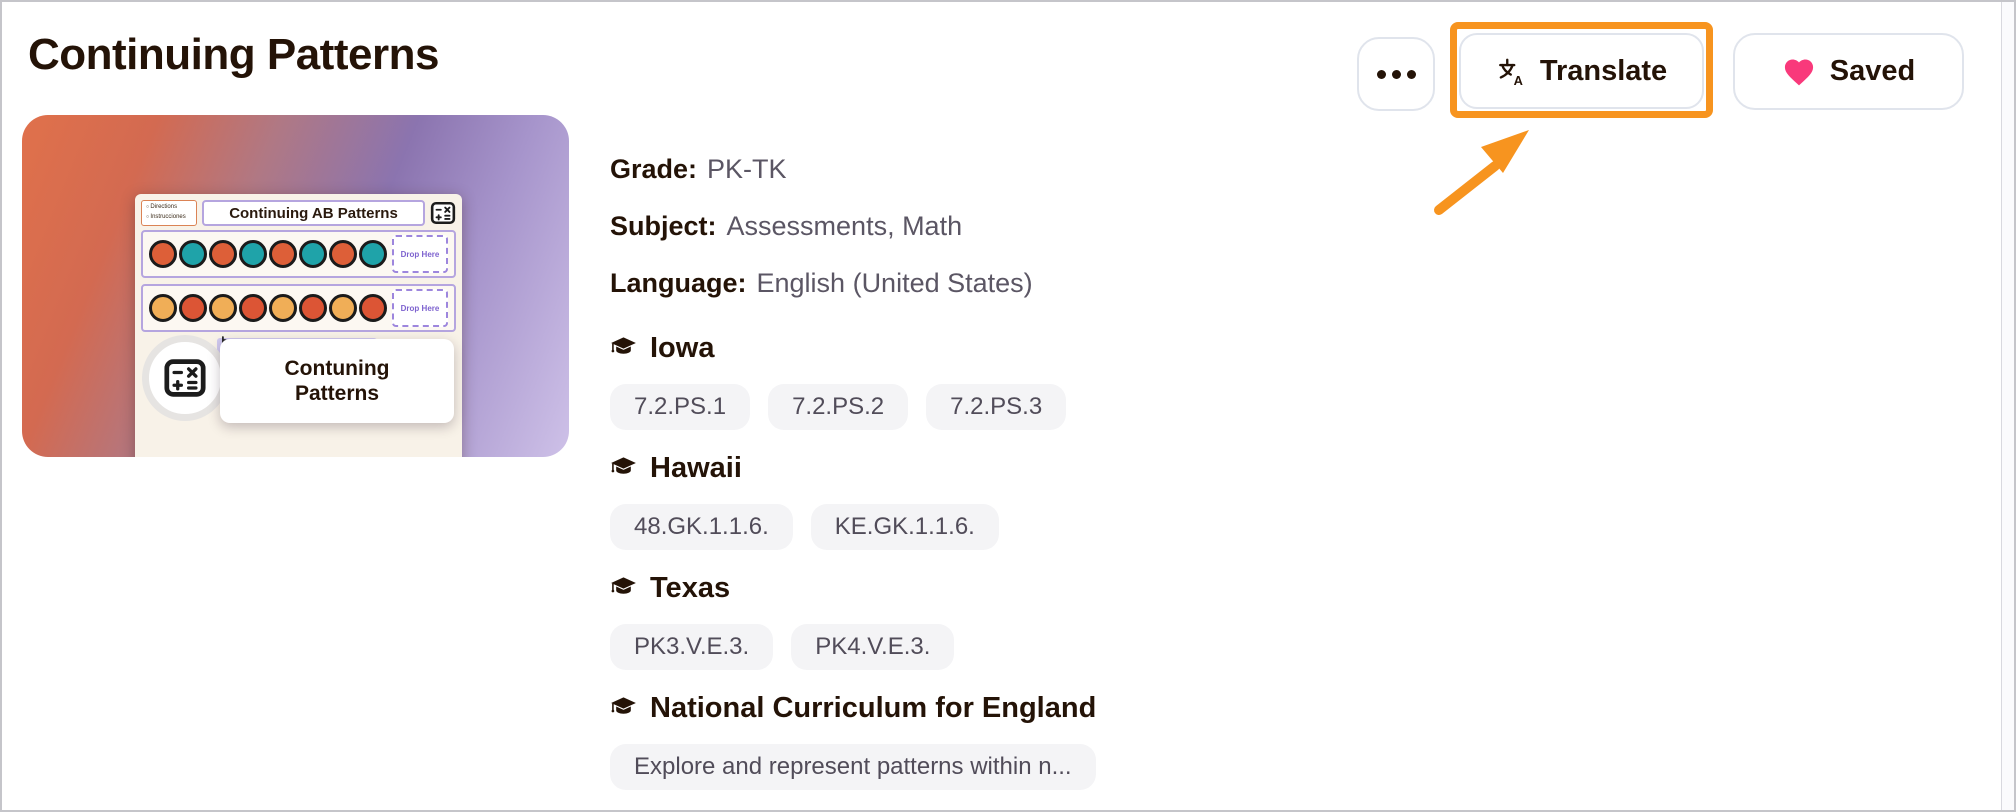 The width and height of the screenshot is (2016, 812). What do you see at coordinates (904, 527) in the screenshot?
I see `standard-tag: KE.GK.1.1.6.` at bounding box center [904, 527].